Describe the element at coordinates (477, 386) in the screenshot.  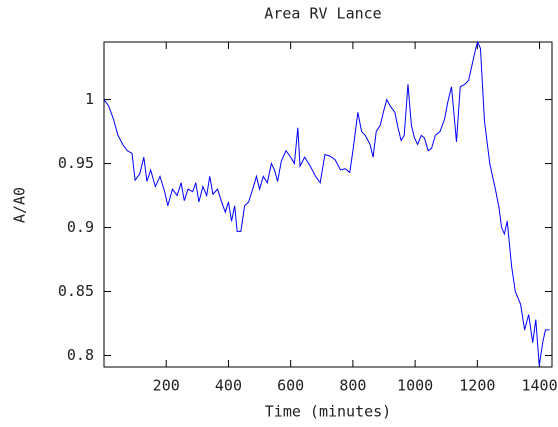
I see `x-tick-label: 1200` at that location.